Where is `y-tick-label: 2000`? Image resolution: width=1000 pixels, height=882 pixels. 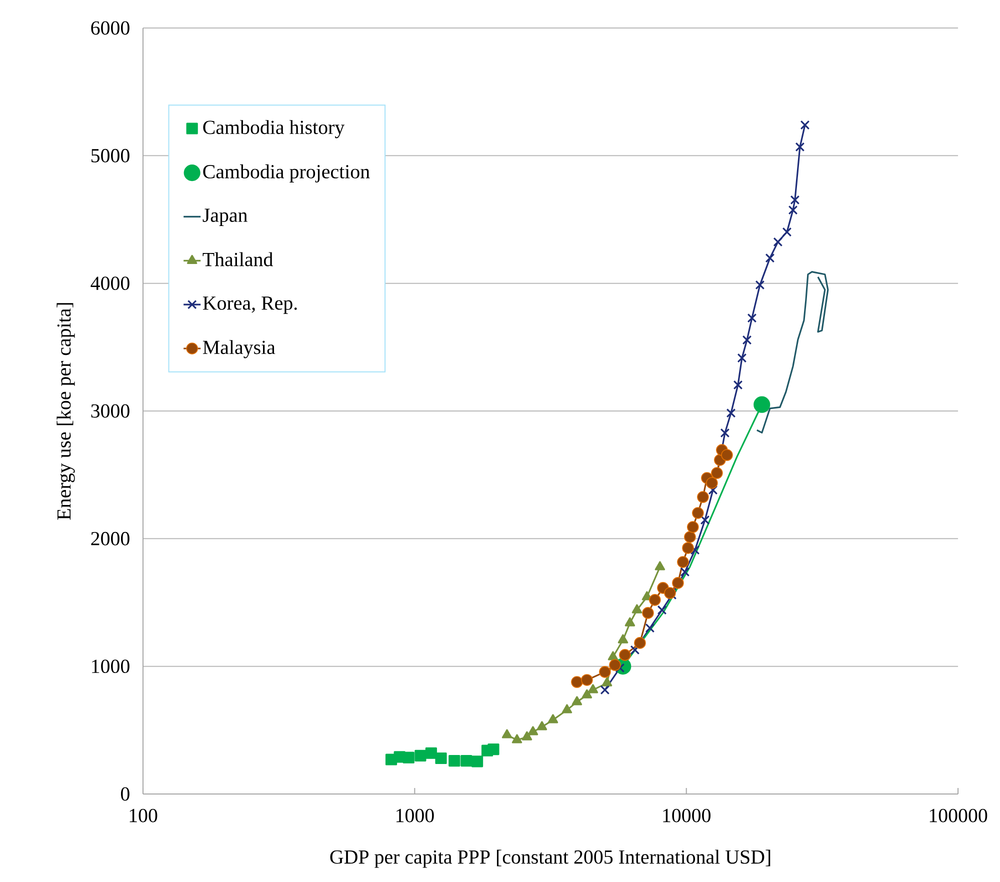
y-tick-label: 2000 is located at coordinates (110, 539).